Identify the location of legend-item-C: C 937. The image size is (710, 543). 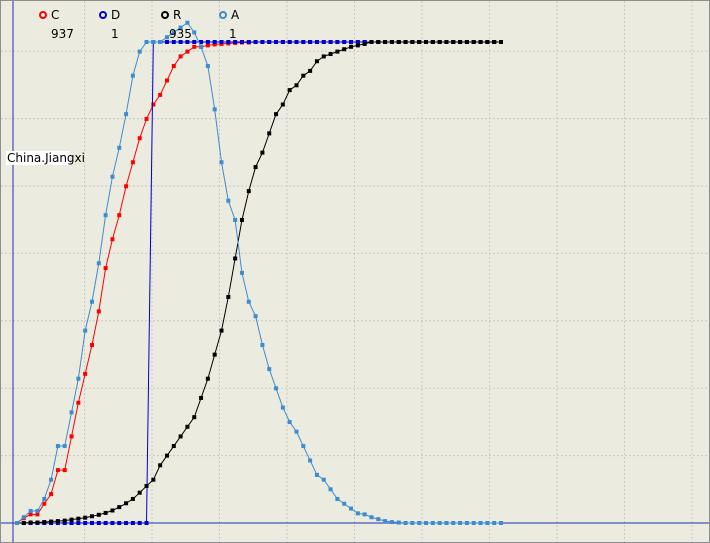
(56, 24).